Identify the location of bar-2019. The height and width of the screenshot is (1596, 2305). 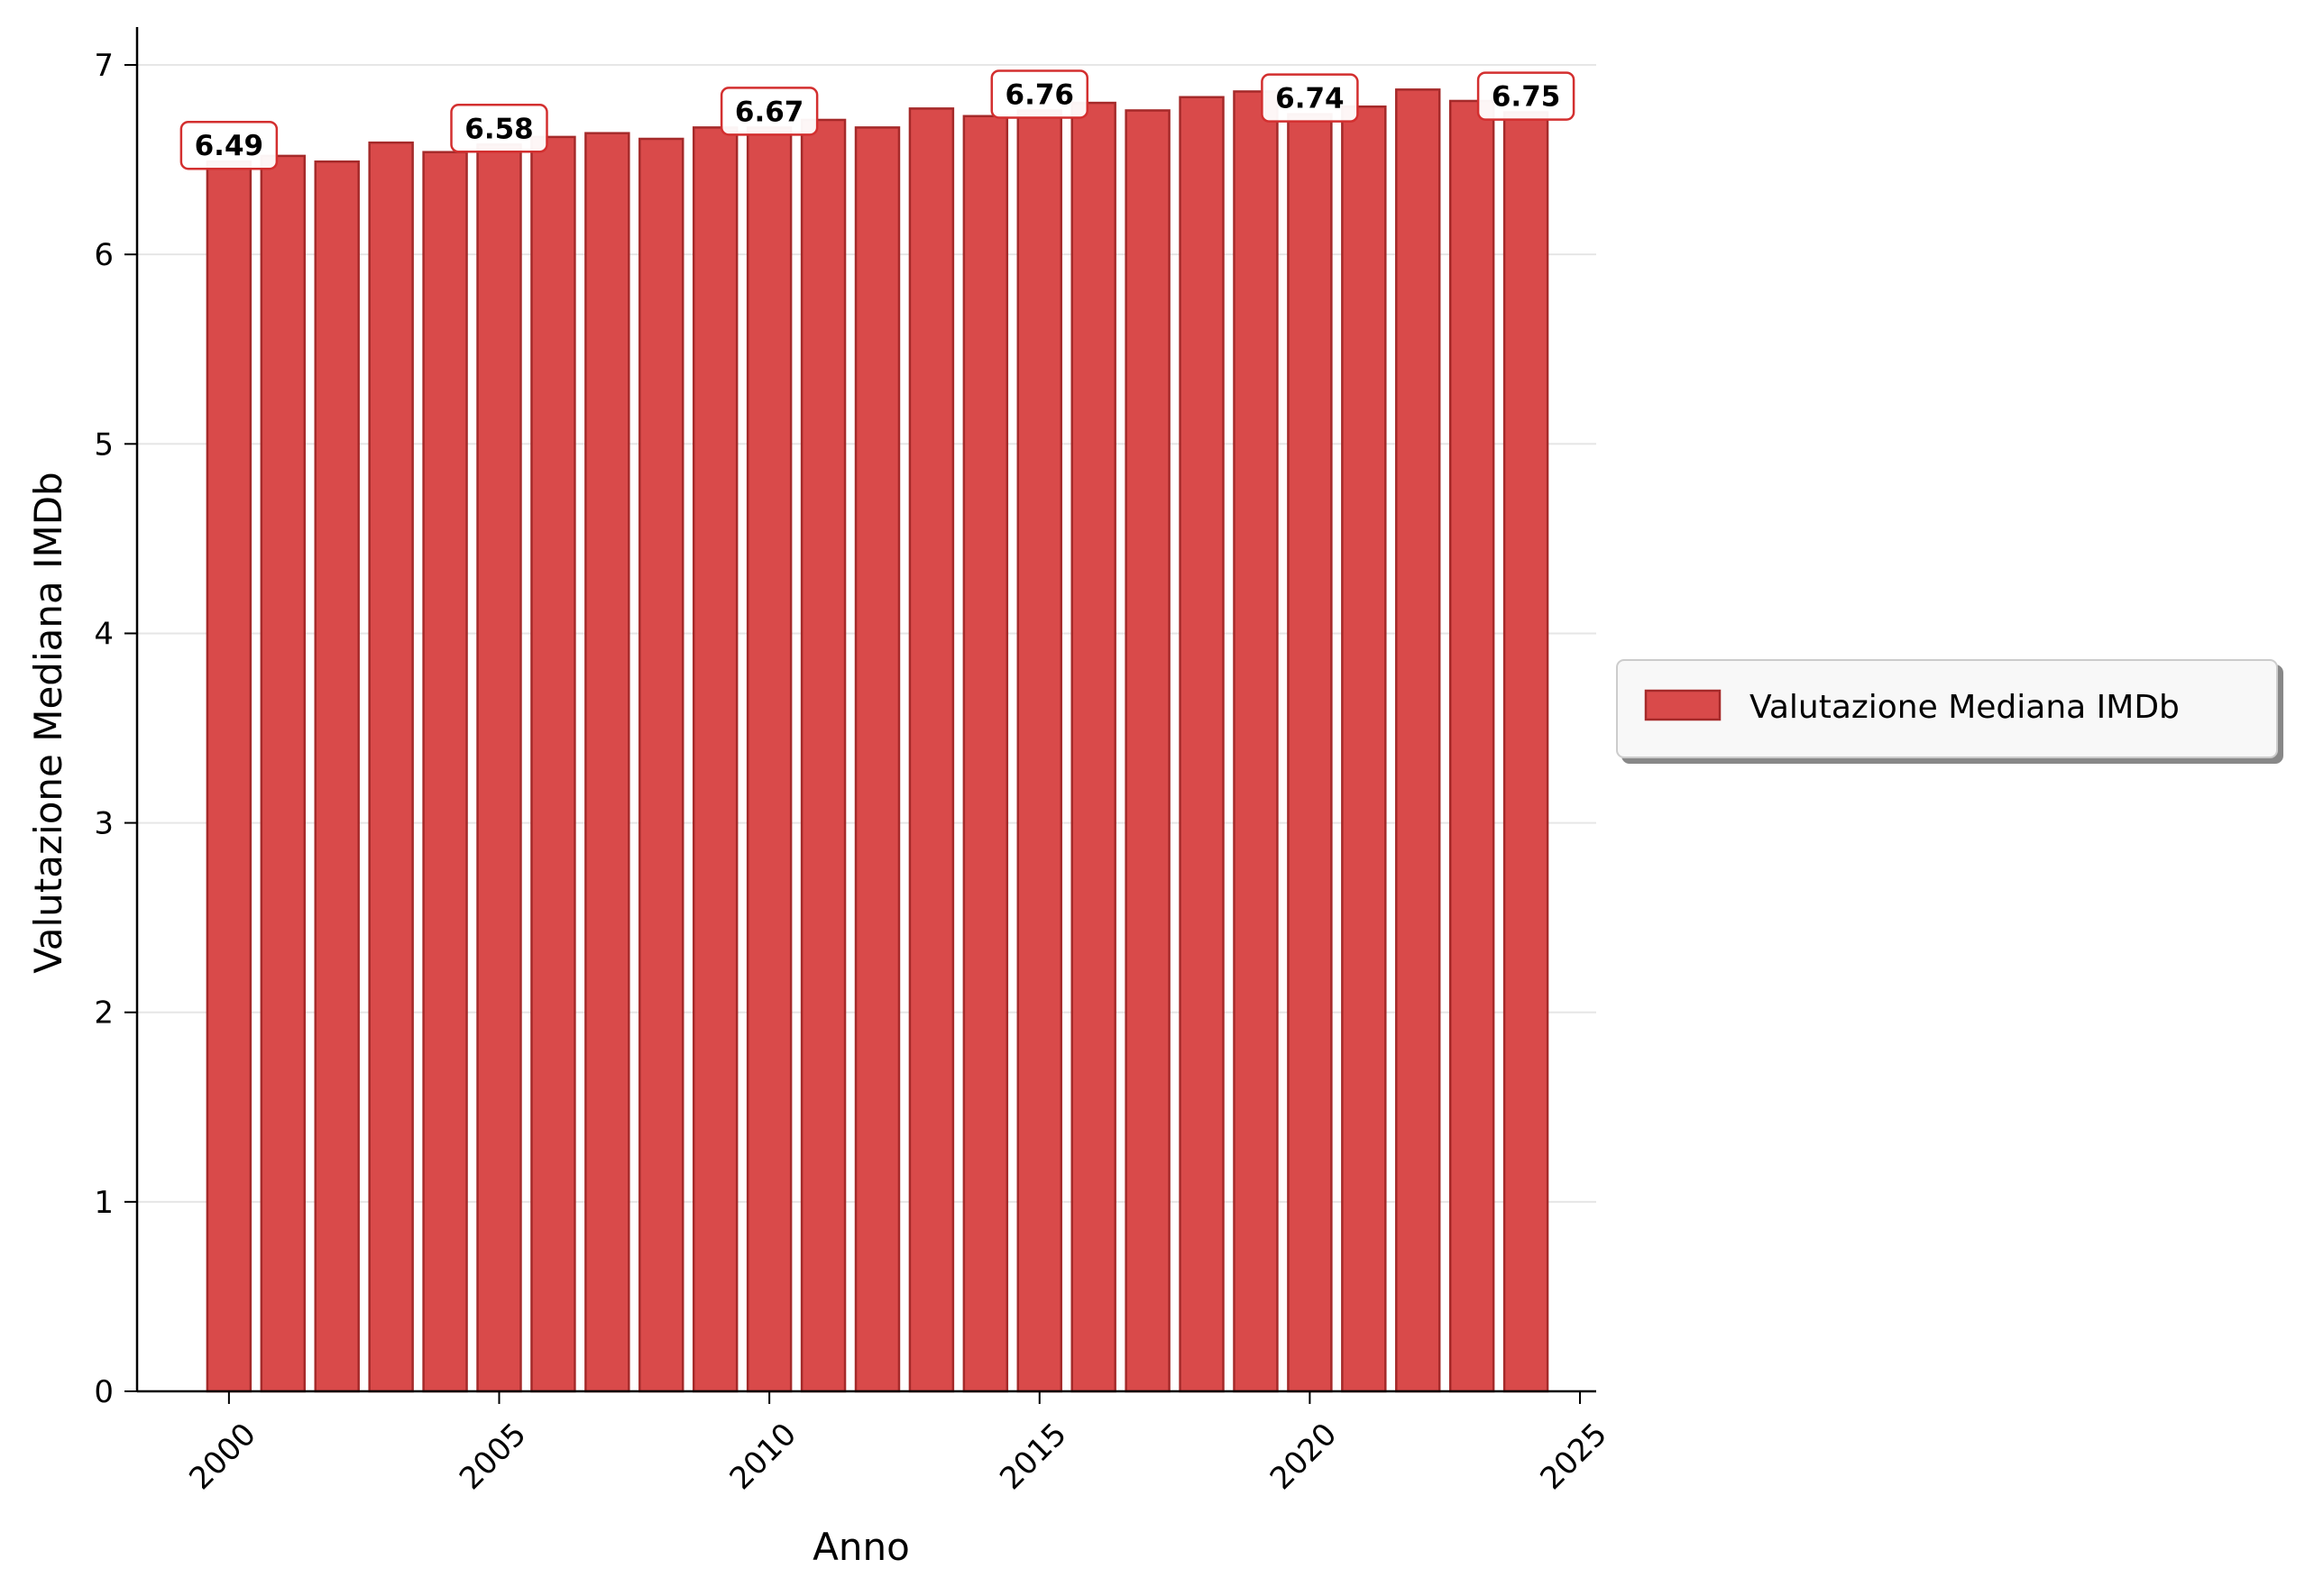
(1256, 741).